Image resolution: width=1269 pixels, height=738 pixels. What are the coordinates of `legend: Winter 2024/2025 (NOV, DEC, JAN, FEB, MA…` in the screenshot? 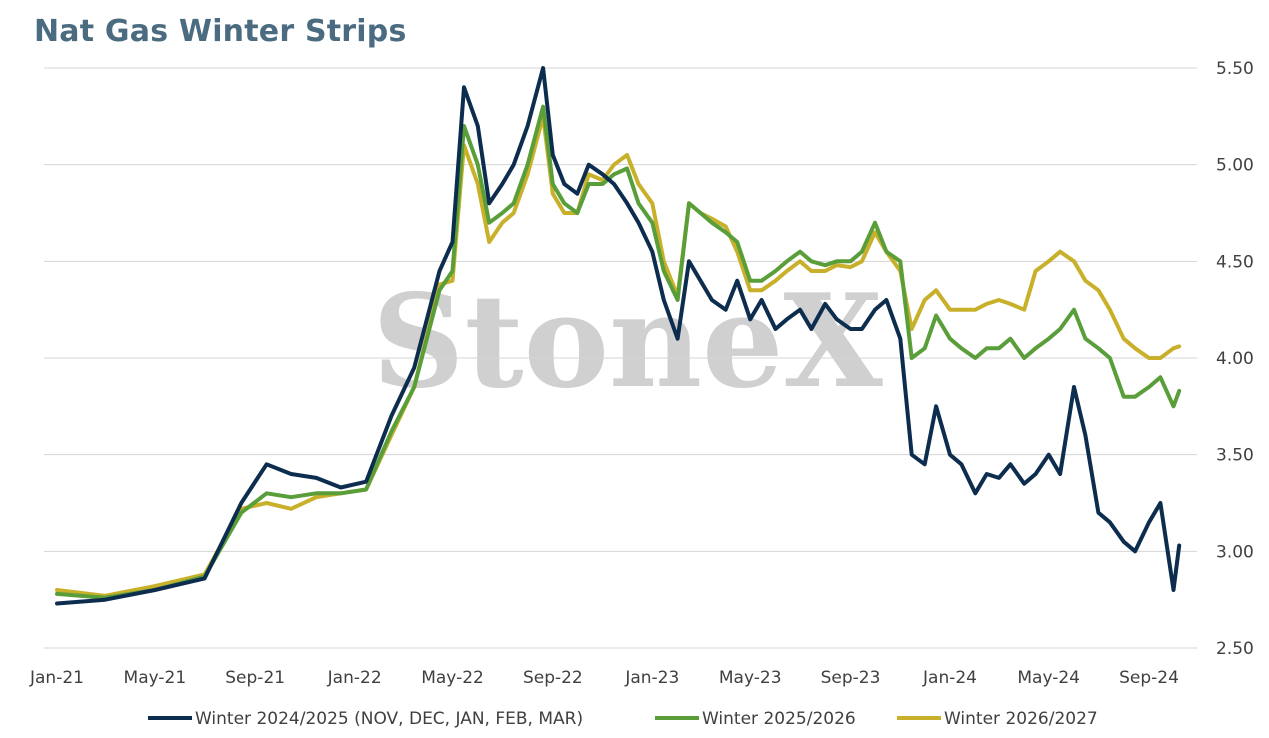 It's located at (623, 719).